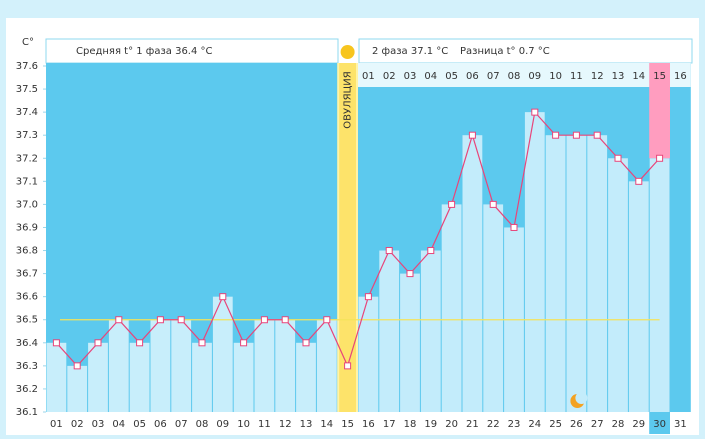  What do you see at coordinates (493, 424) in the screenshot?
I see `x-tick-label: 22` at bounding box center [493, 424].